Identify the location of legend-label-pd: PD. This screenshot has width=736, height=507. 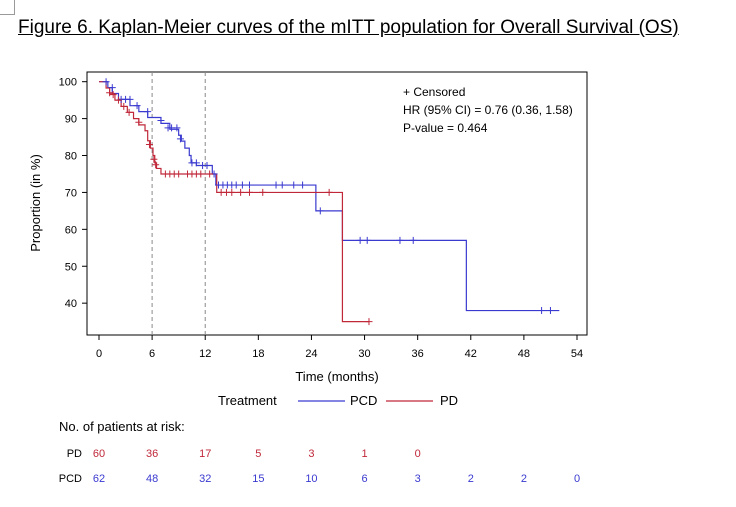
(449, 400).